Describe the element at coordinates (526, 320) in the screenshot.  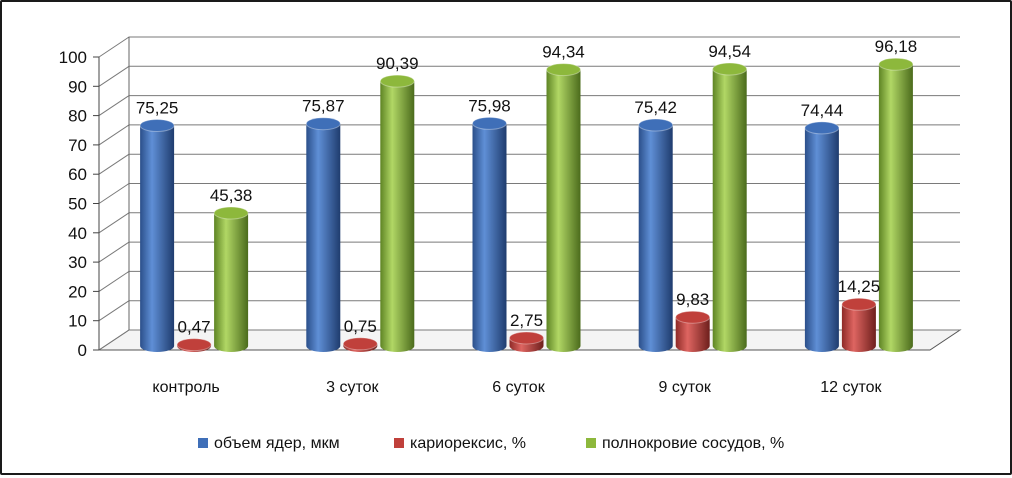
I see `data-label: 2,75` at that location.